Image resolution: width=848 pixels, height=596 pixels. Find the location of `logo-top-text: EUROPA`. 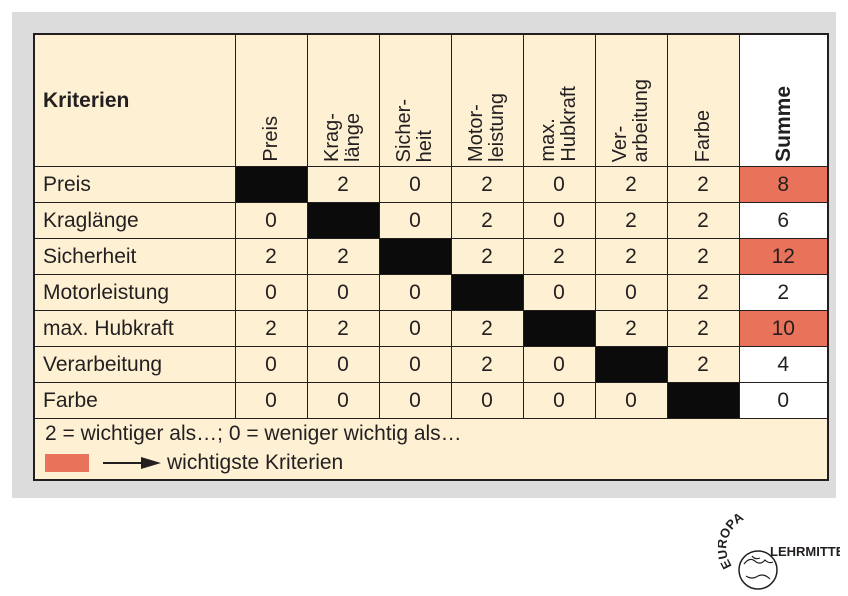

logo-top-text: EUROPA is located at coordinates (732, 540).